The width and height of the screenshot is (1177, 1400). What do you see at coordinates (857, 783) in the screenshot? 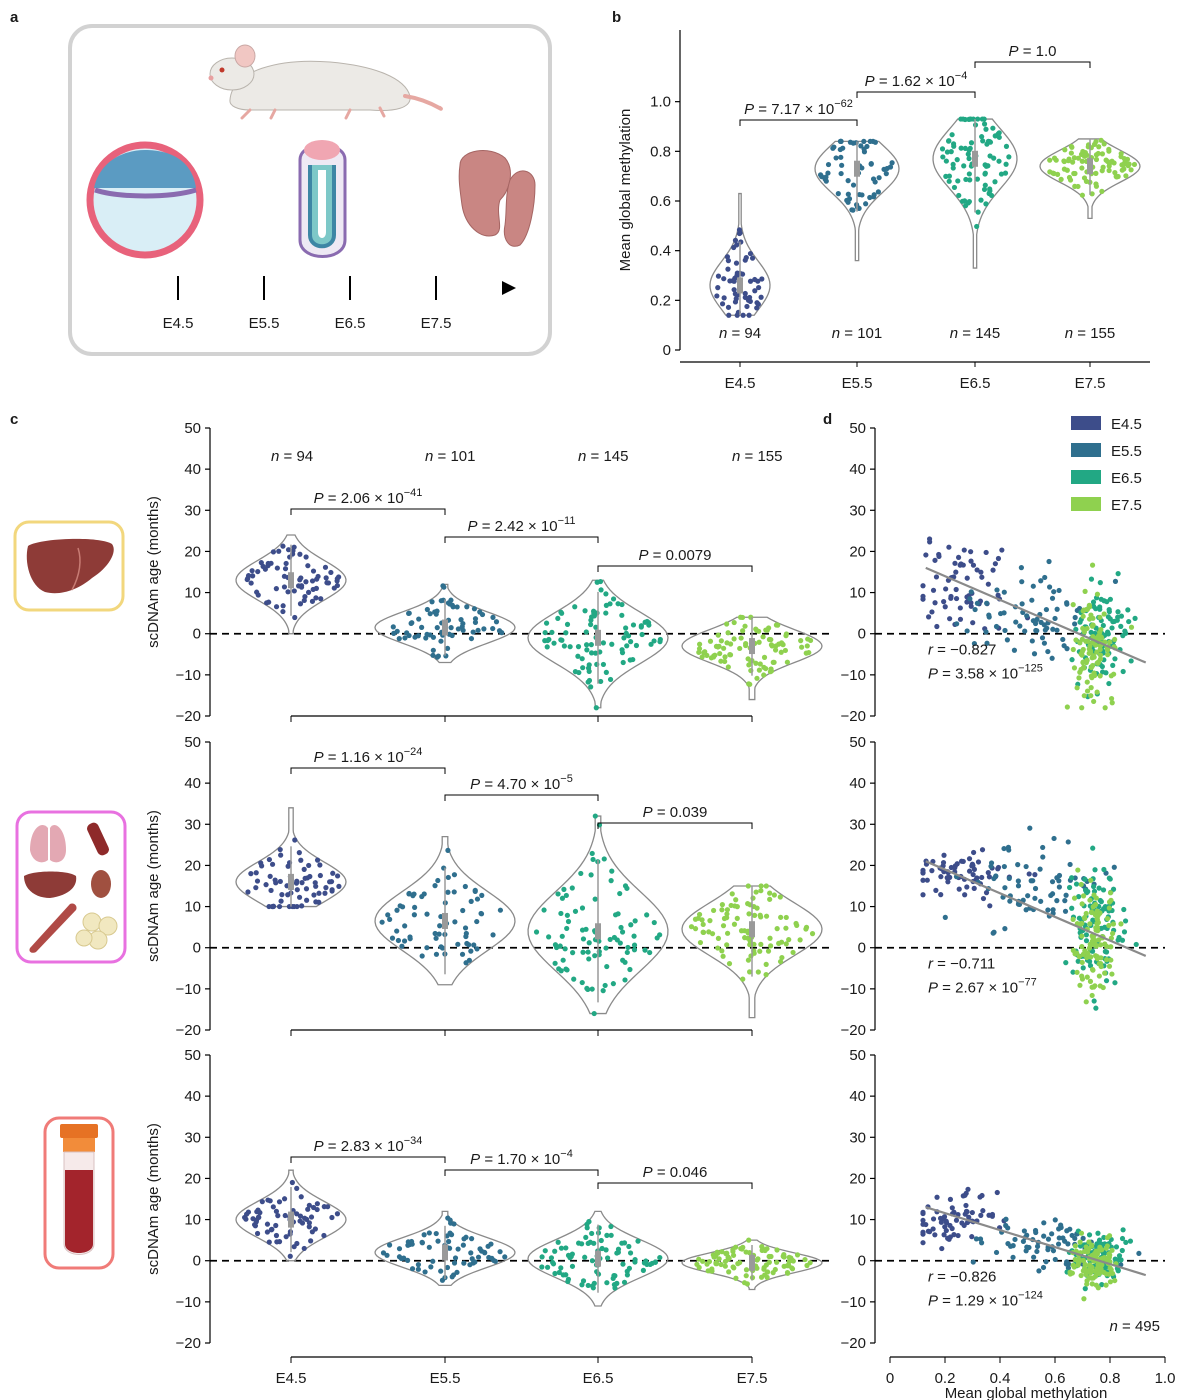
I see `y-tick-label: 40` at bounding box center [857, 783].